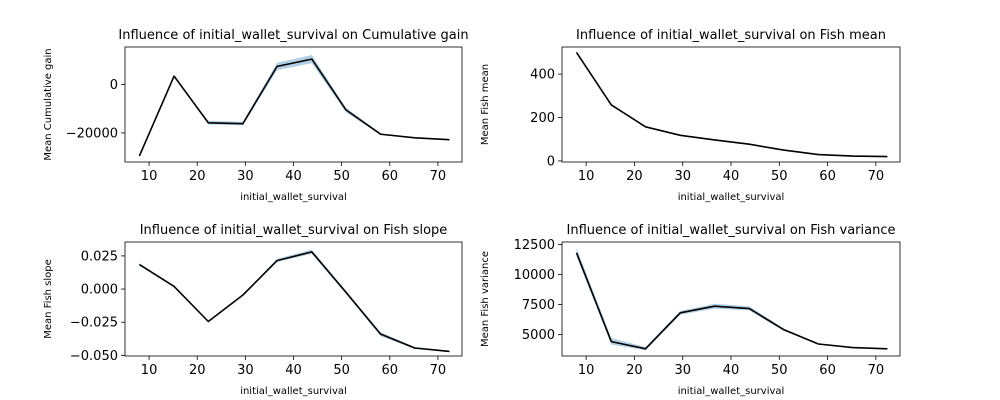 The image size is (1000, 400). I want to click on y-tick-label: 12500, so click(534, 245).